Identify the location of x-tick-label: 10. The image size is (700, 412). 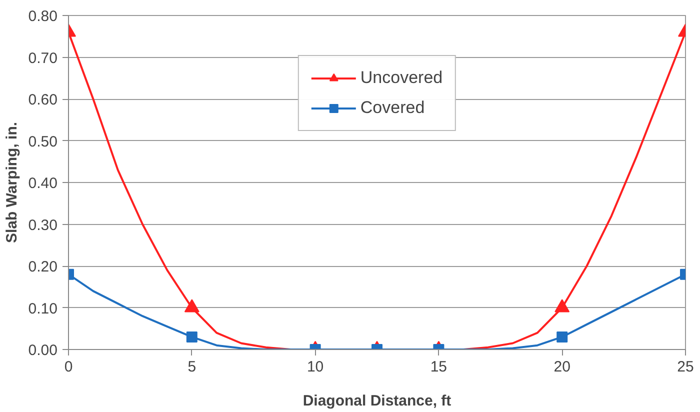
(315, 367).